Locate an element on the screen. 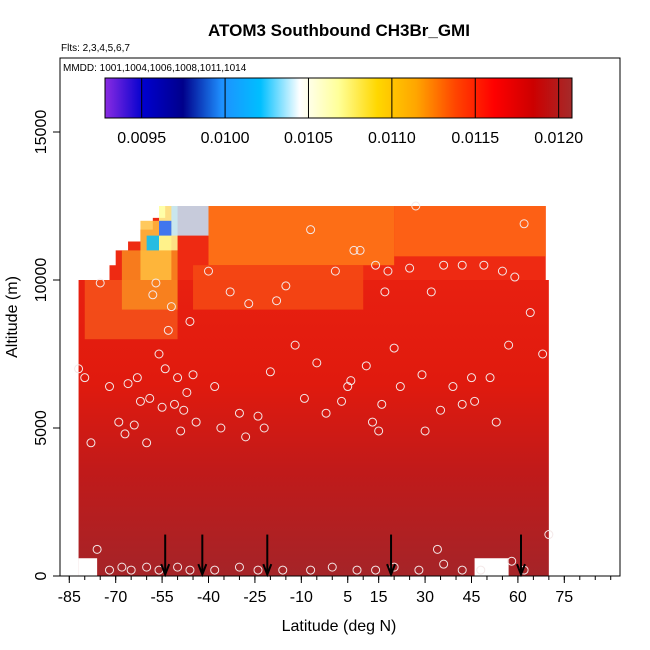  x-tick-label: 60 is located at coordinates (518, 597).